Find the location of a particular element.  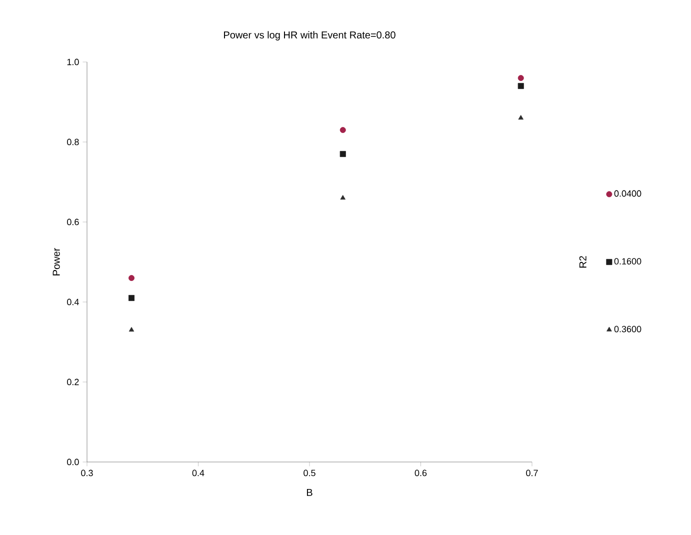

x-tick-label: 0.3 is located at coordinates (87, 473).